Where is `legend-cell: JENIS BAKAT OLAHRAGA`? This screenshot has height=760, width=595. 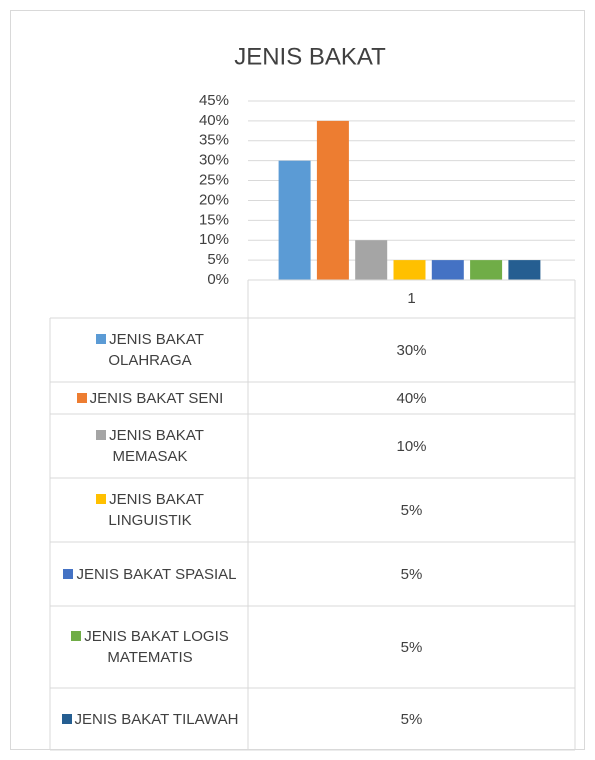 legend-cell: JENIS BAKAT OLAHRAGA is located at coordinates (150, 350).